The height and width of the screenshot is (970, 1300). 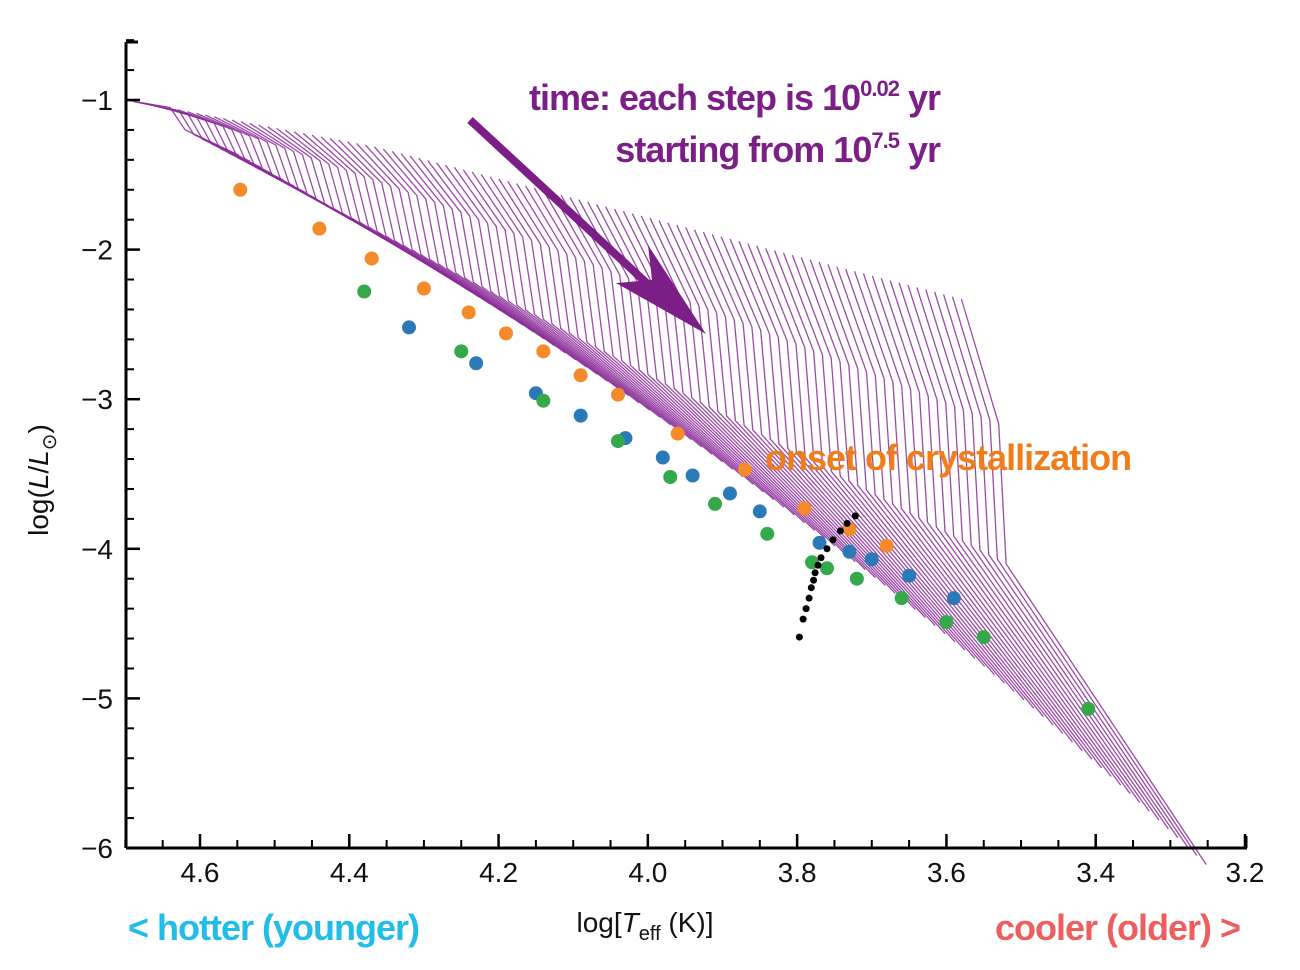 What do you see at coordinates (1245, 872) in the screenshot?
I see `x-tick-label: 3.2` at bounding box center [1245, 872].